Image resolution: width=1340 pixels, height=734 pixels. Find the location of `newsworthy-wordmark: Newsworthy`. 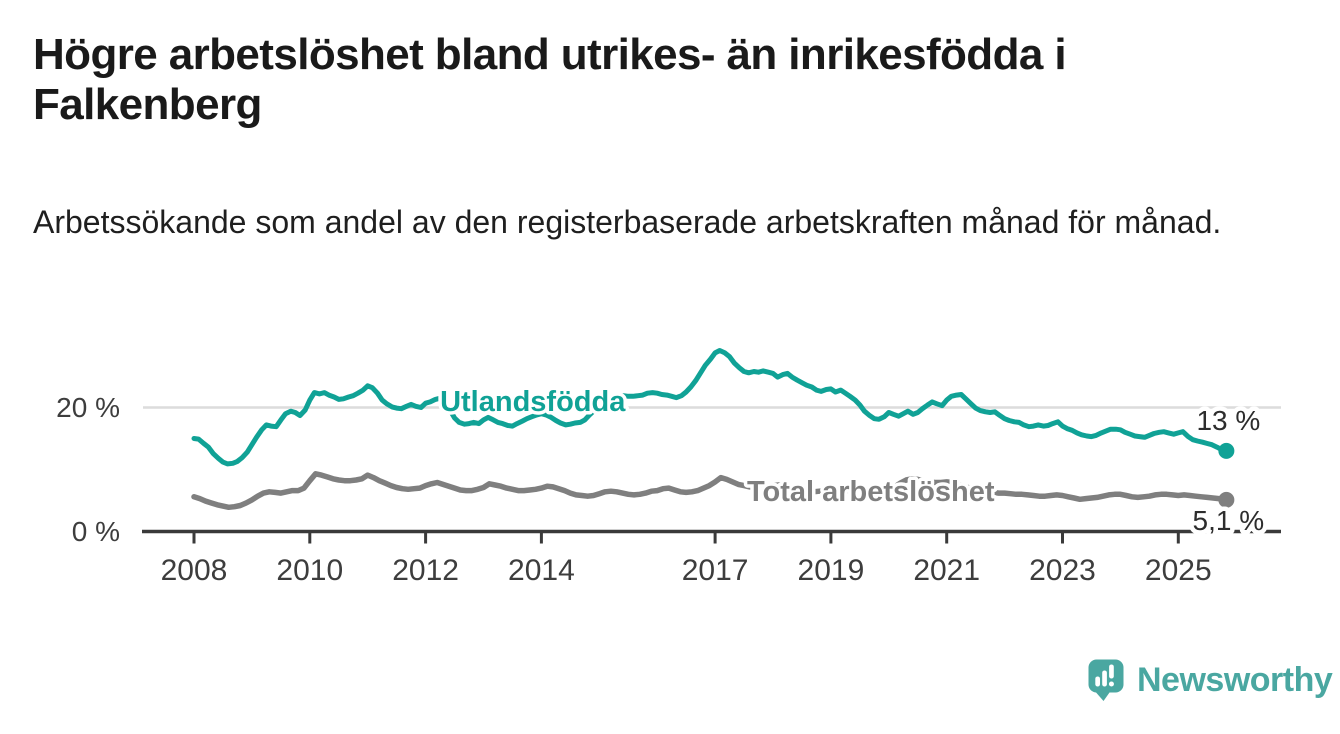

newsworthy-wordmark: Newsworthy is located at coordinates (1235, 680).